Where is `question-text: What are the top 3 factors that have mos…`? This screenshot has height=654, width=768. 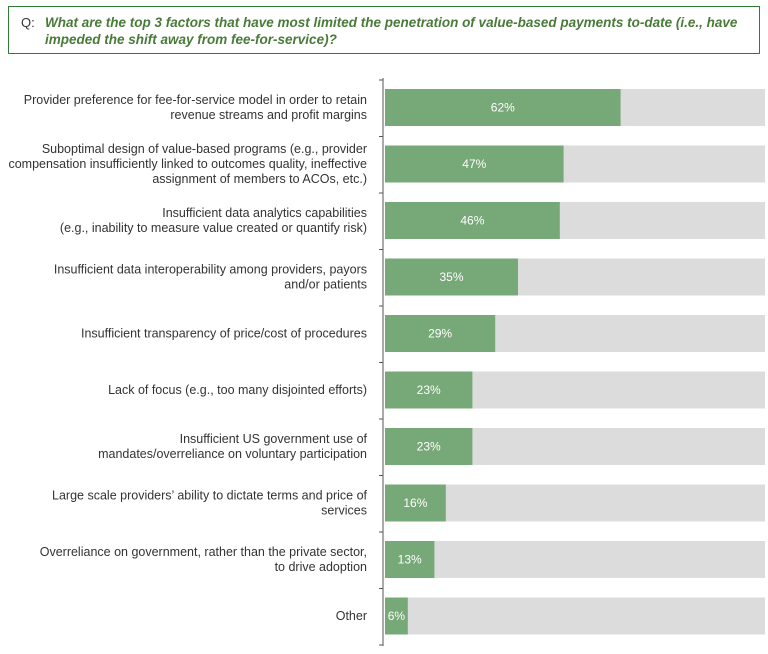 question-text: What are the top 3 factors that have mos… is located at coordinates (391, 31).